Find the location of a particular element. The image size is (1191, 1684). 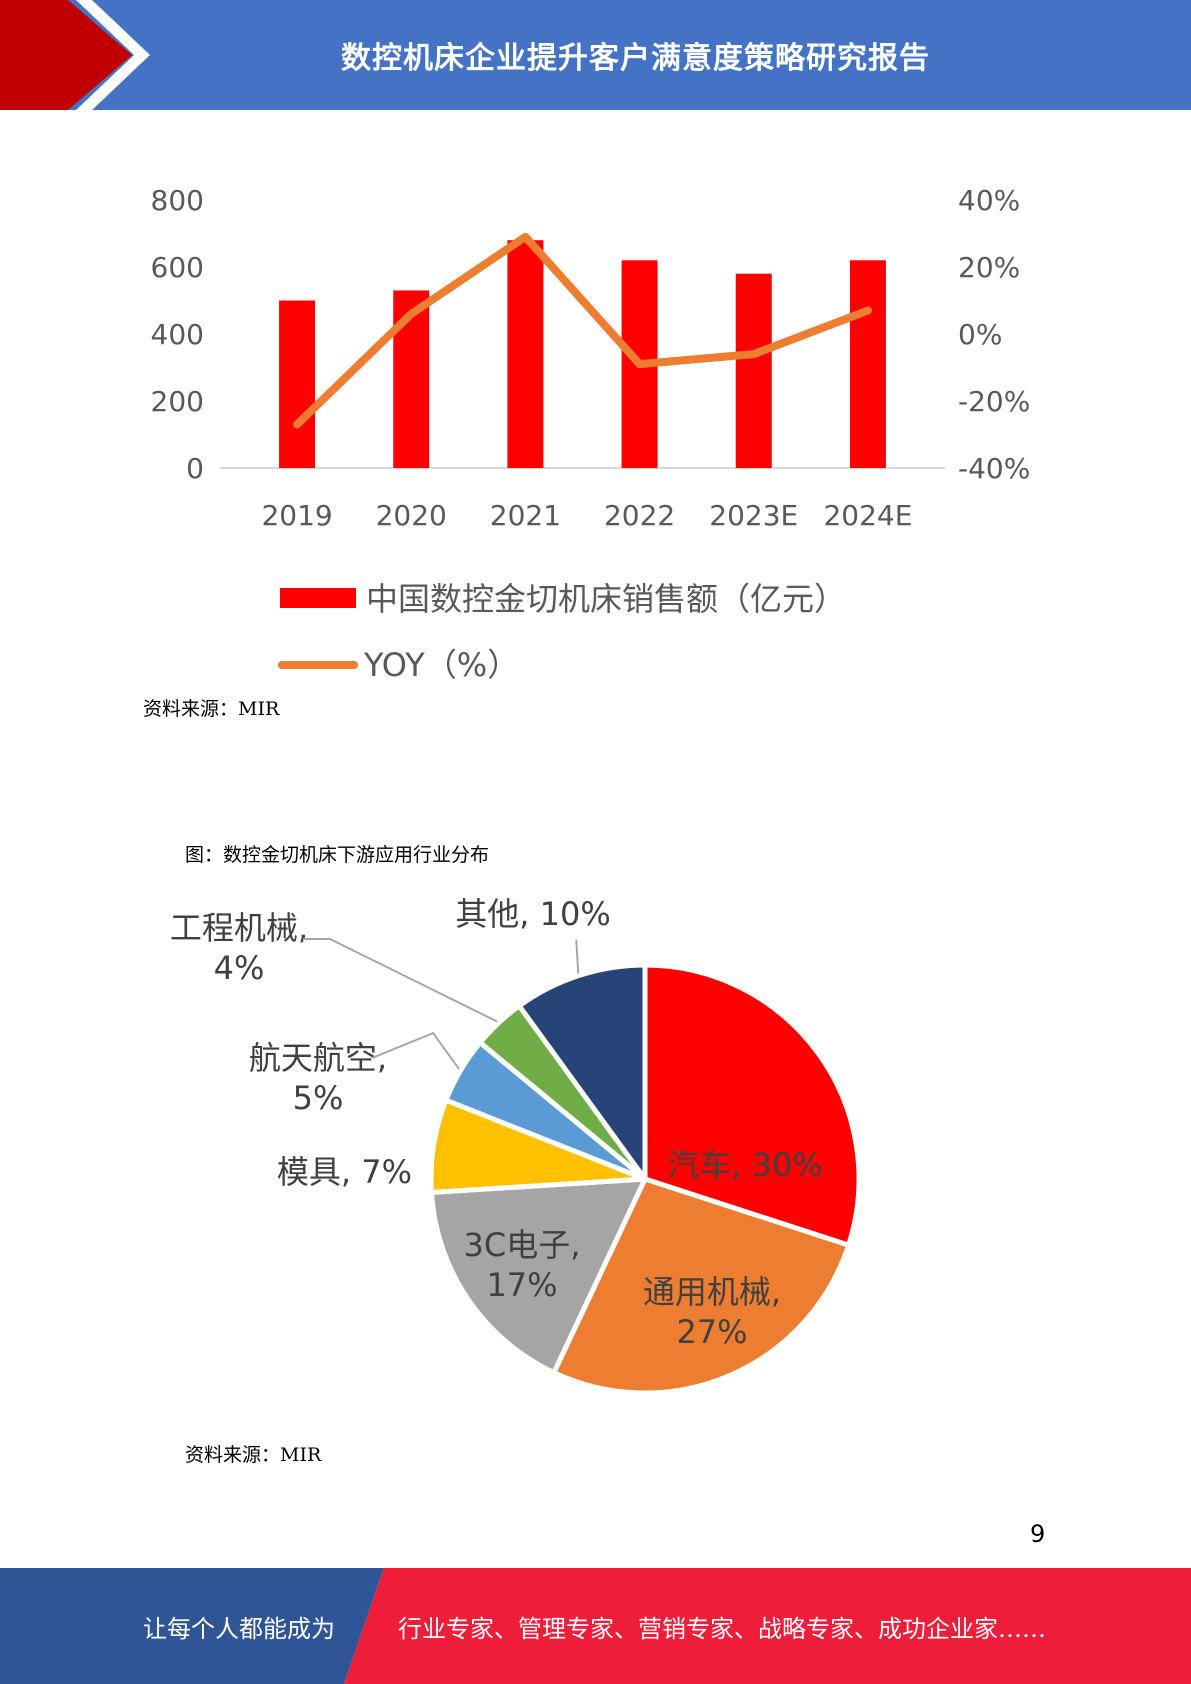

left-axis-tick-label: 200 is located at coordinates (177, 401).